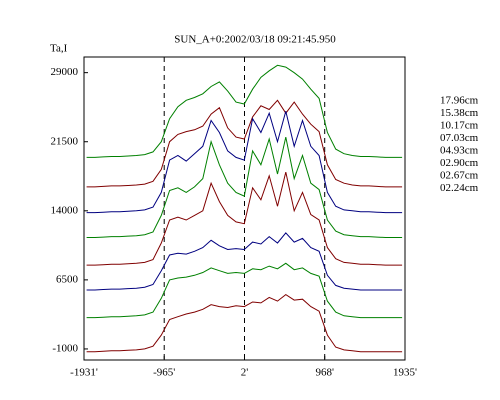 The image size is (500, 400). I want to click on y-tick-label: 6500, so click(67, 279).